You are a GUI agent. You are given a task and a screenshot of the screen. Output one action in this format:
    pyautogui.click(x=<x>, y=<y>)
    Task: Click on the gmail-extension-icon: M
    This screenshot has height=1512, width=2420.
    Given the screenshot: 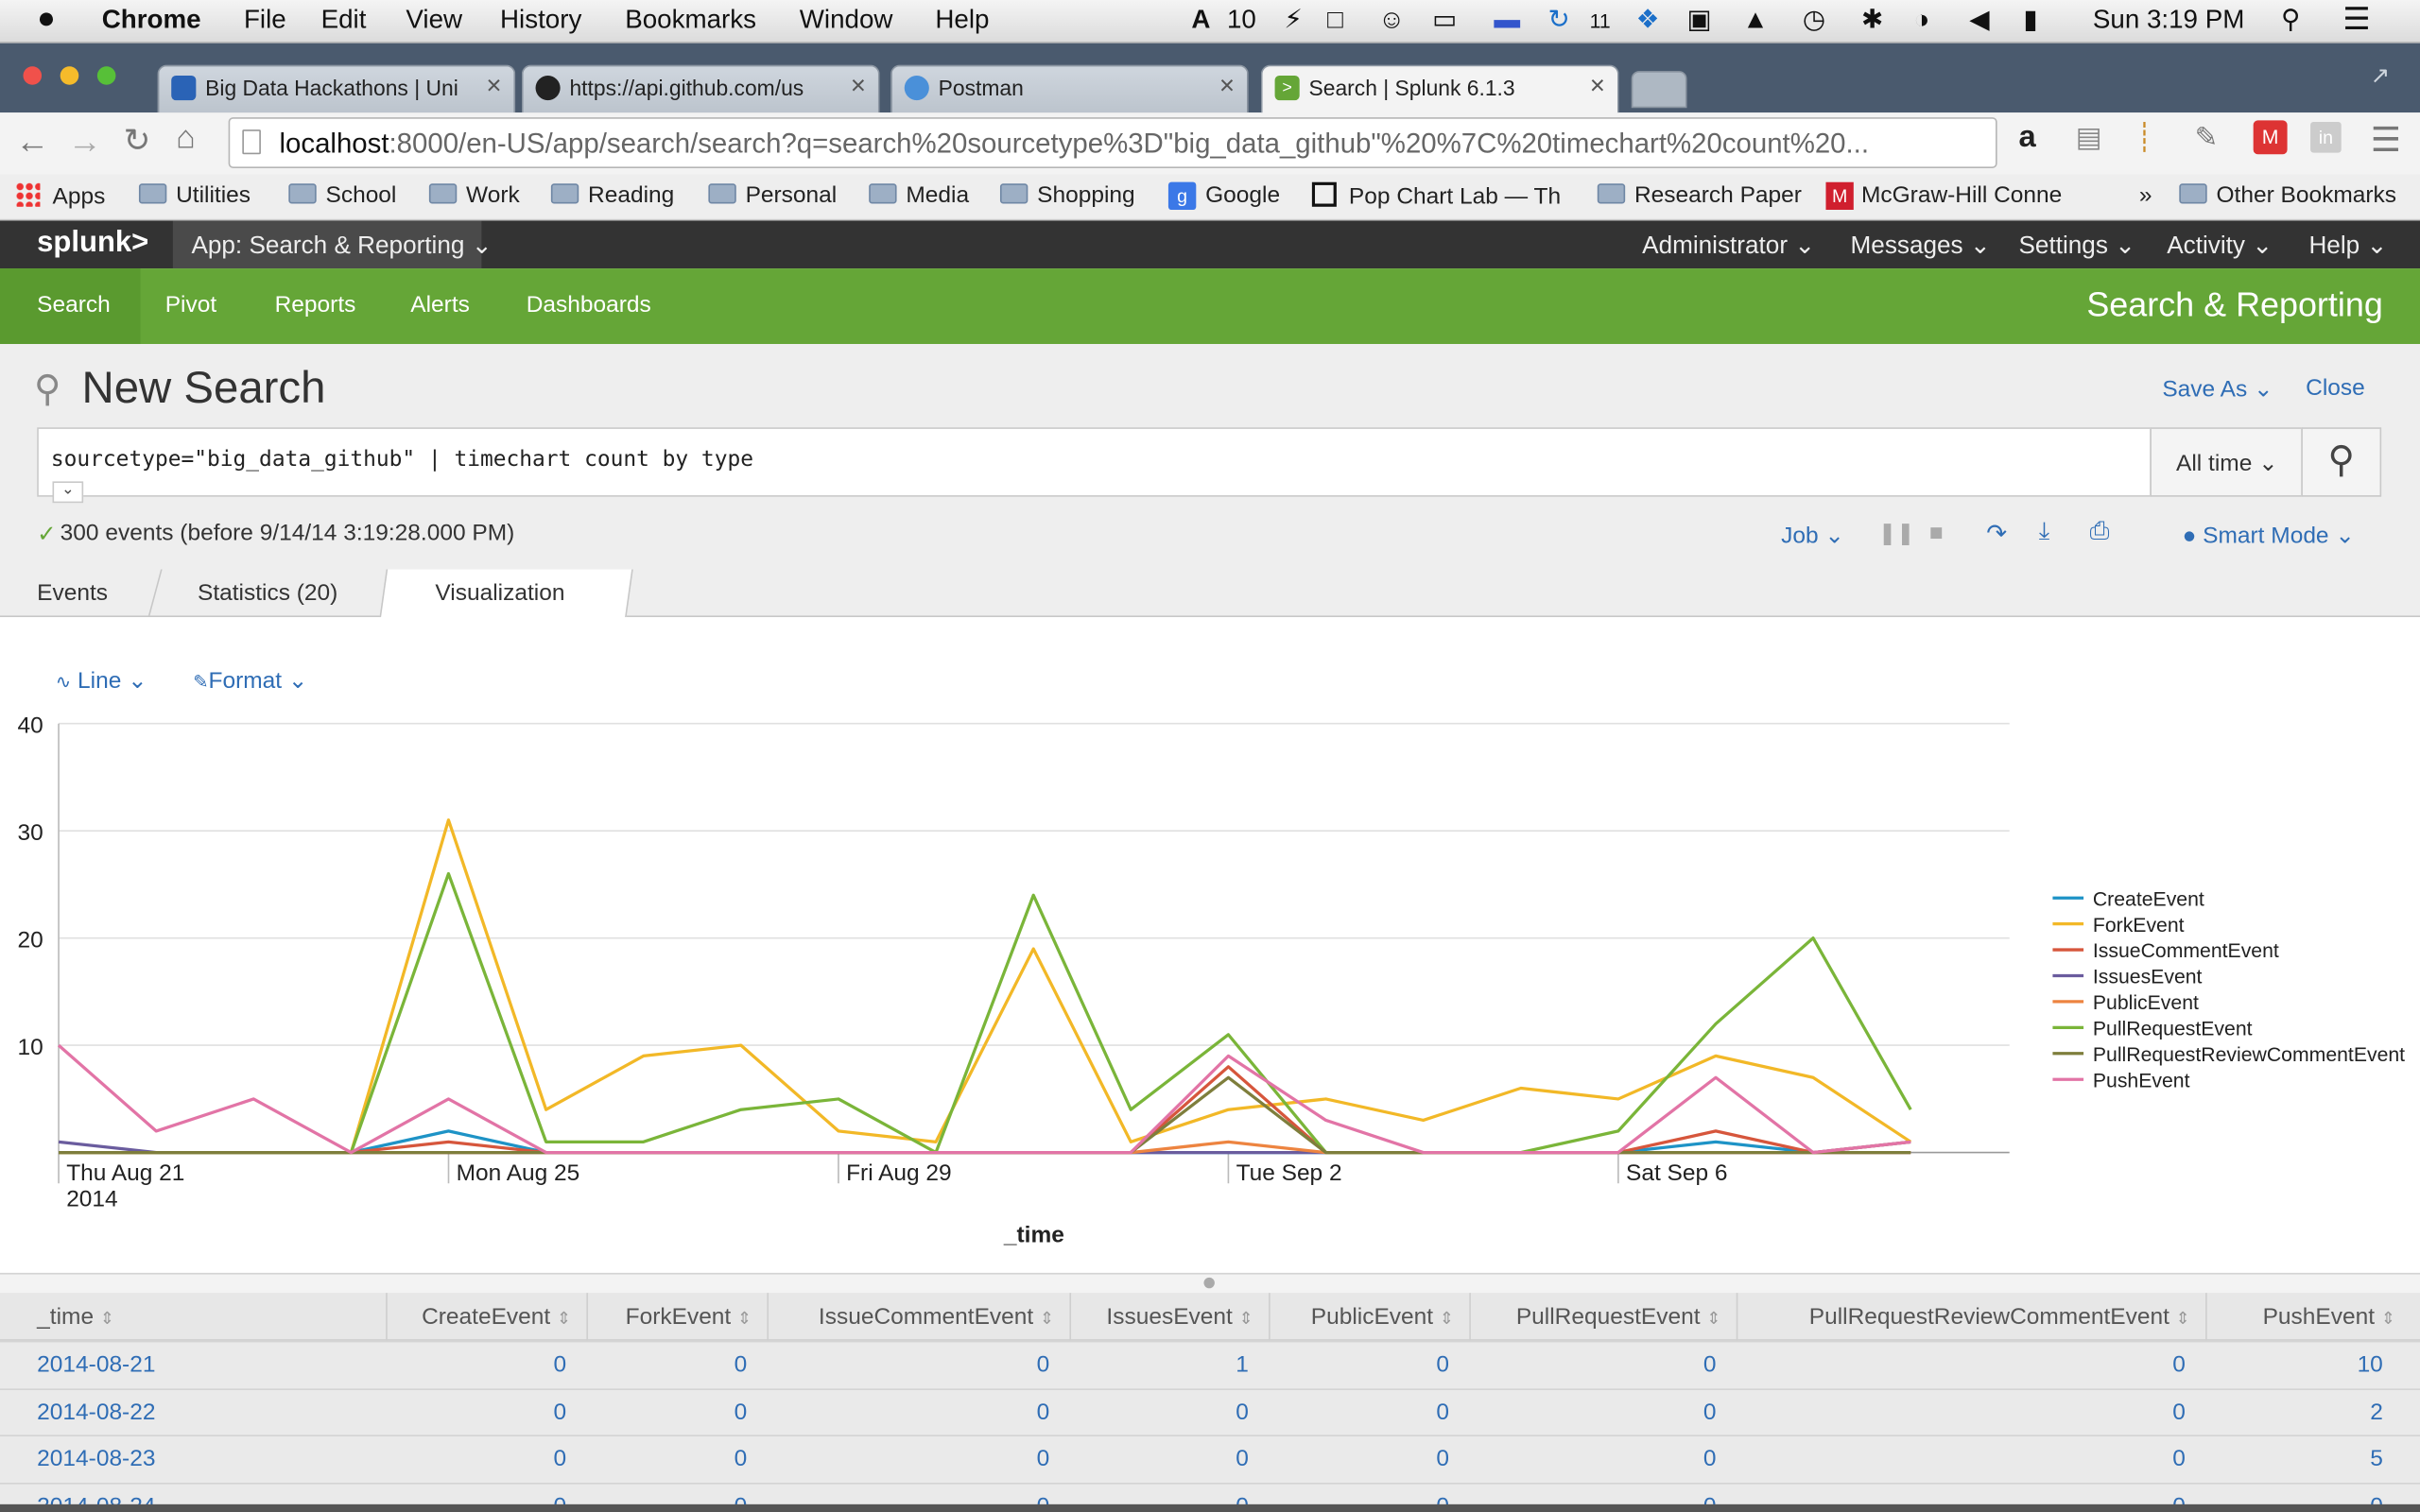 What is the action you would take?
    pyautogui.click(x=2270, y=137)
    